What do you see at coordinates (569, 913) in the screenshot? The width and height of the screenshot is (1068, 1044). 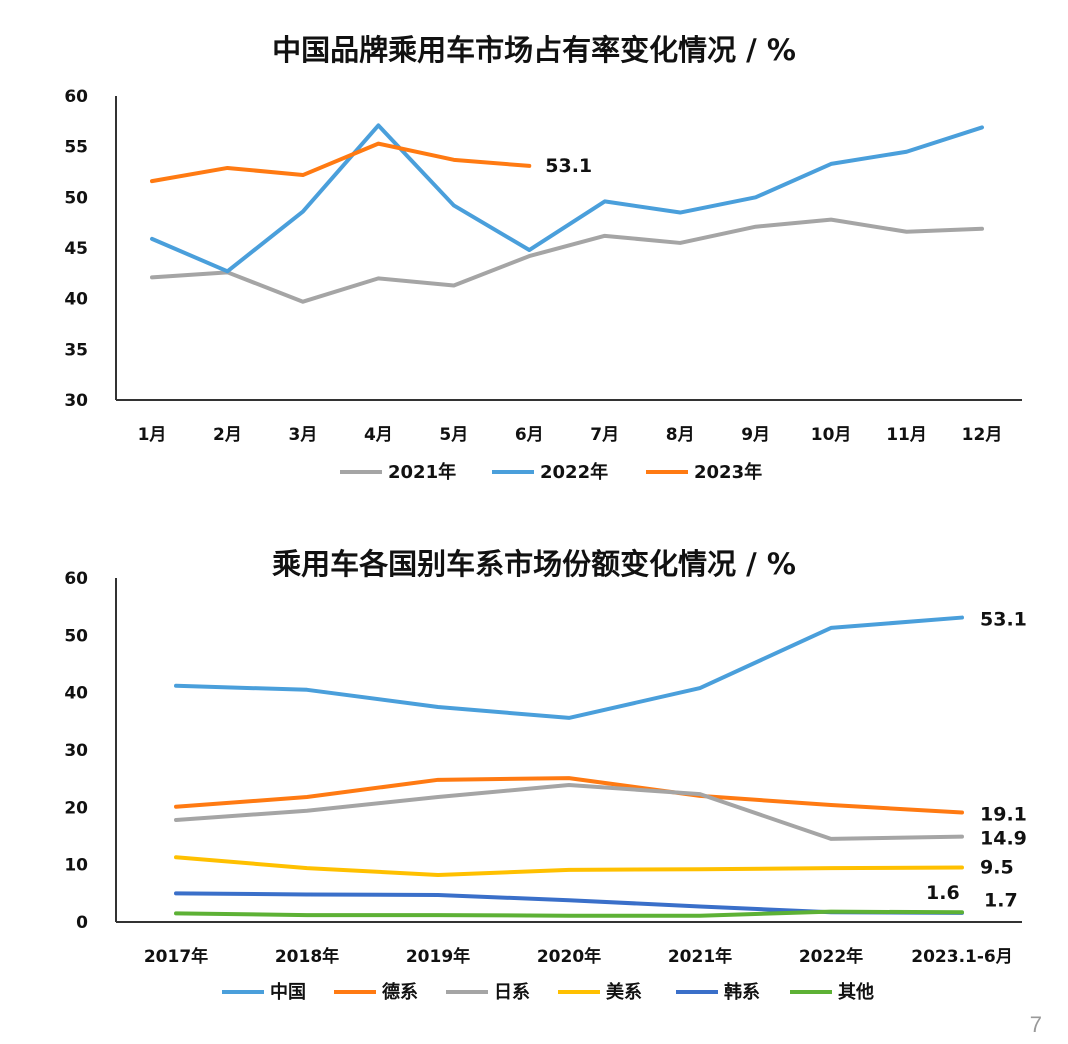 I see `series-line-其他` at bounding box center [569, 913].